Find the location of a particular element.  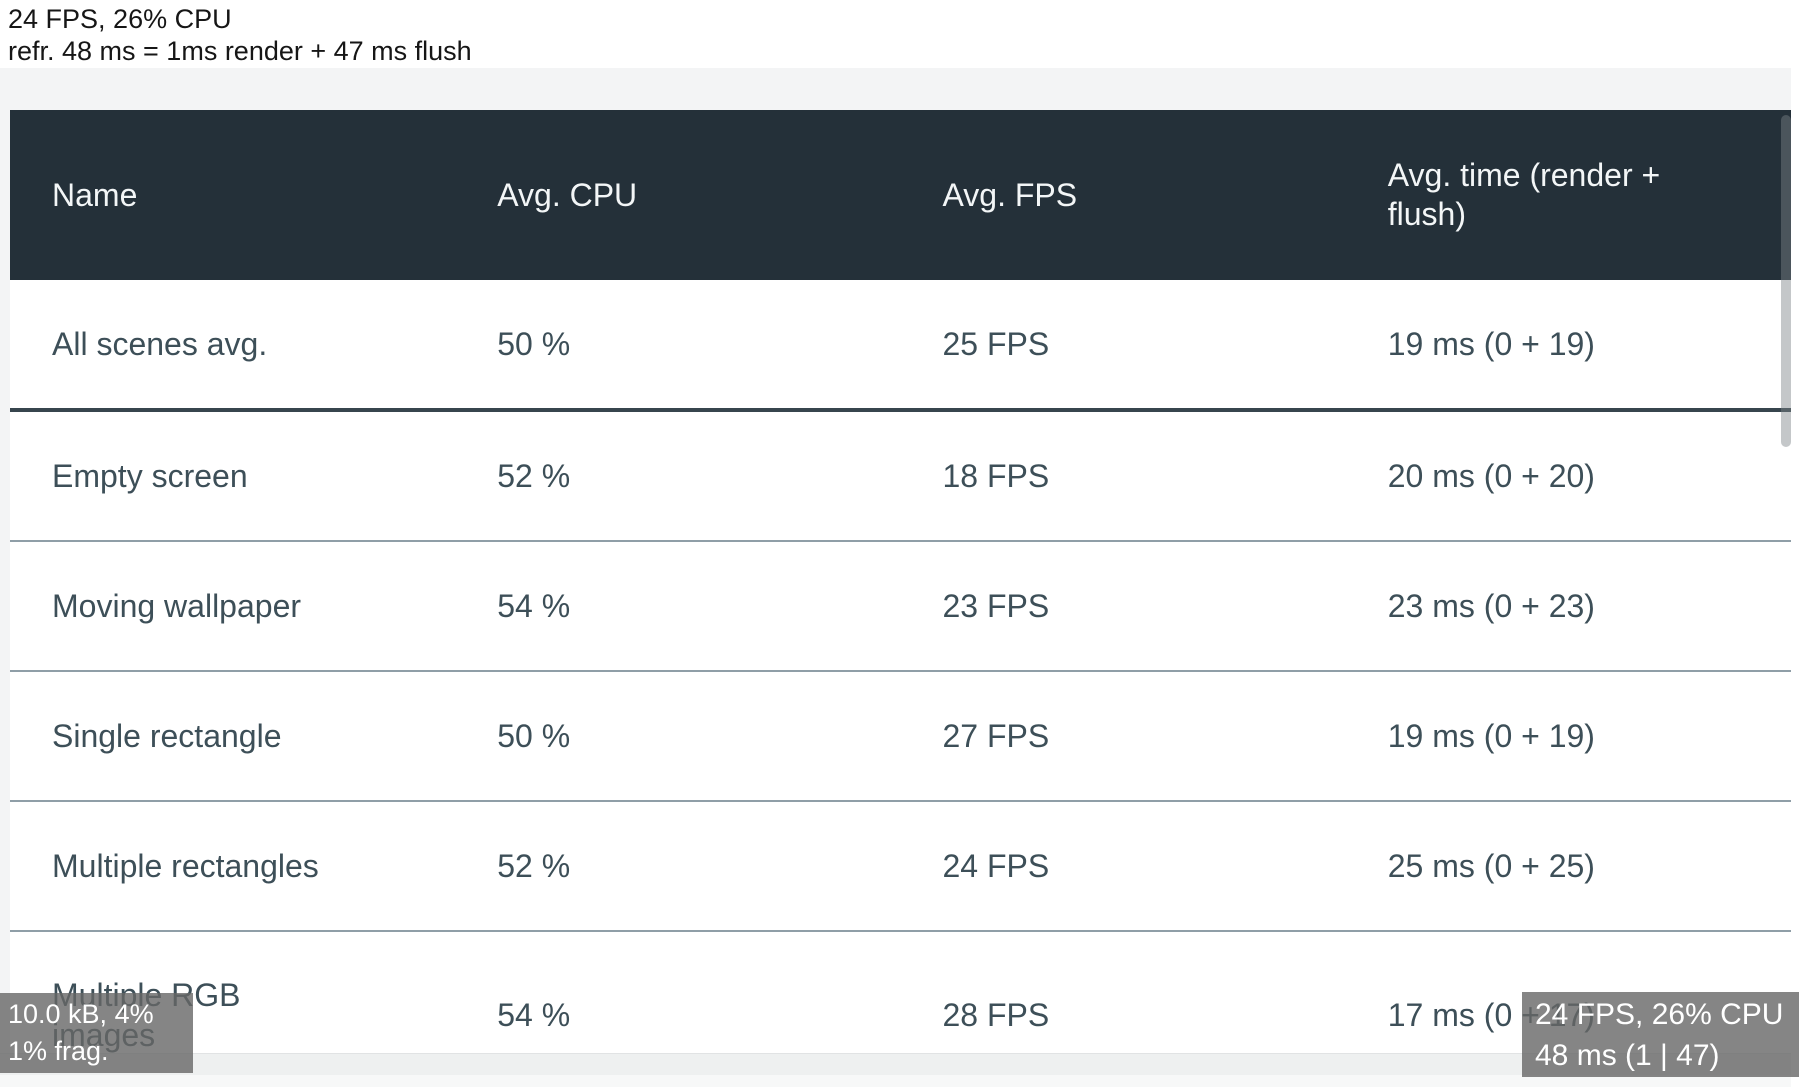

column-header-avg-fps: Avg. FPS is located at coordinates (1010, 194).